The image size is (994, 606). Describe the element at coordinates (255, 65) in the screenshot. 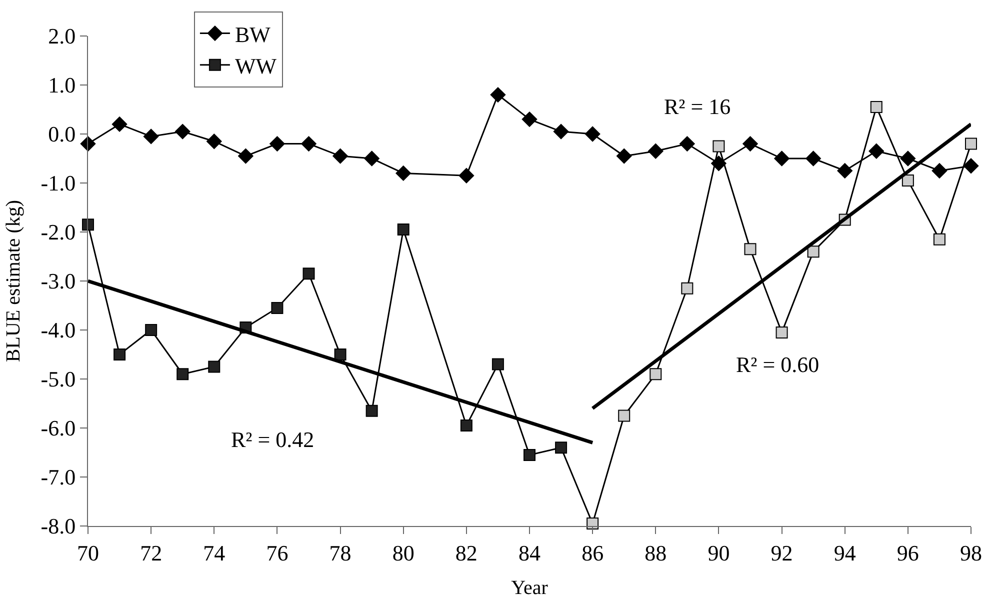

I see `legend-label: WW` at that location.